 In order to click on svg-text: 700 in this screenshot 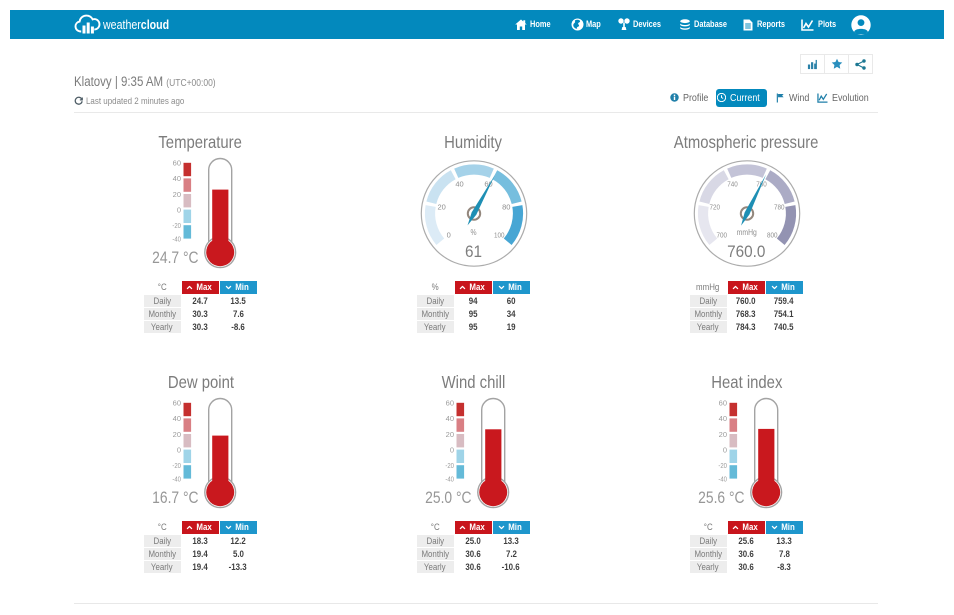, I will do `click(721, 235)`.